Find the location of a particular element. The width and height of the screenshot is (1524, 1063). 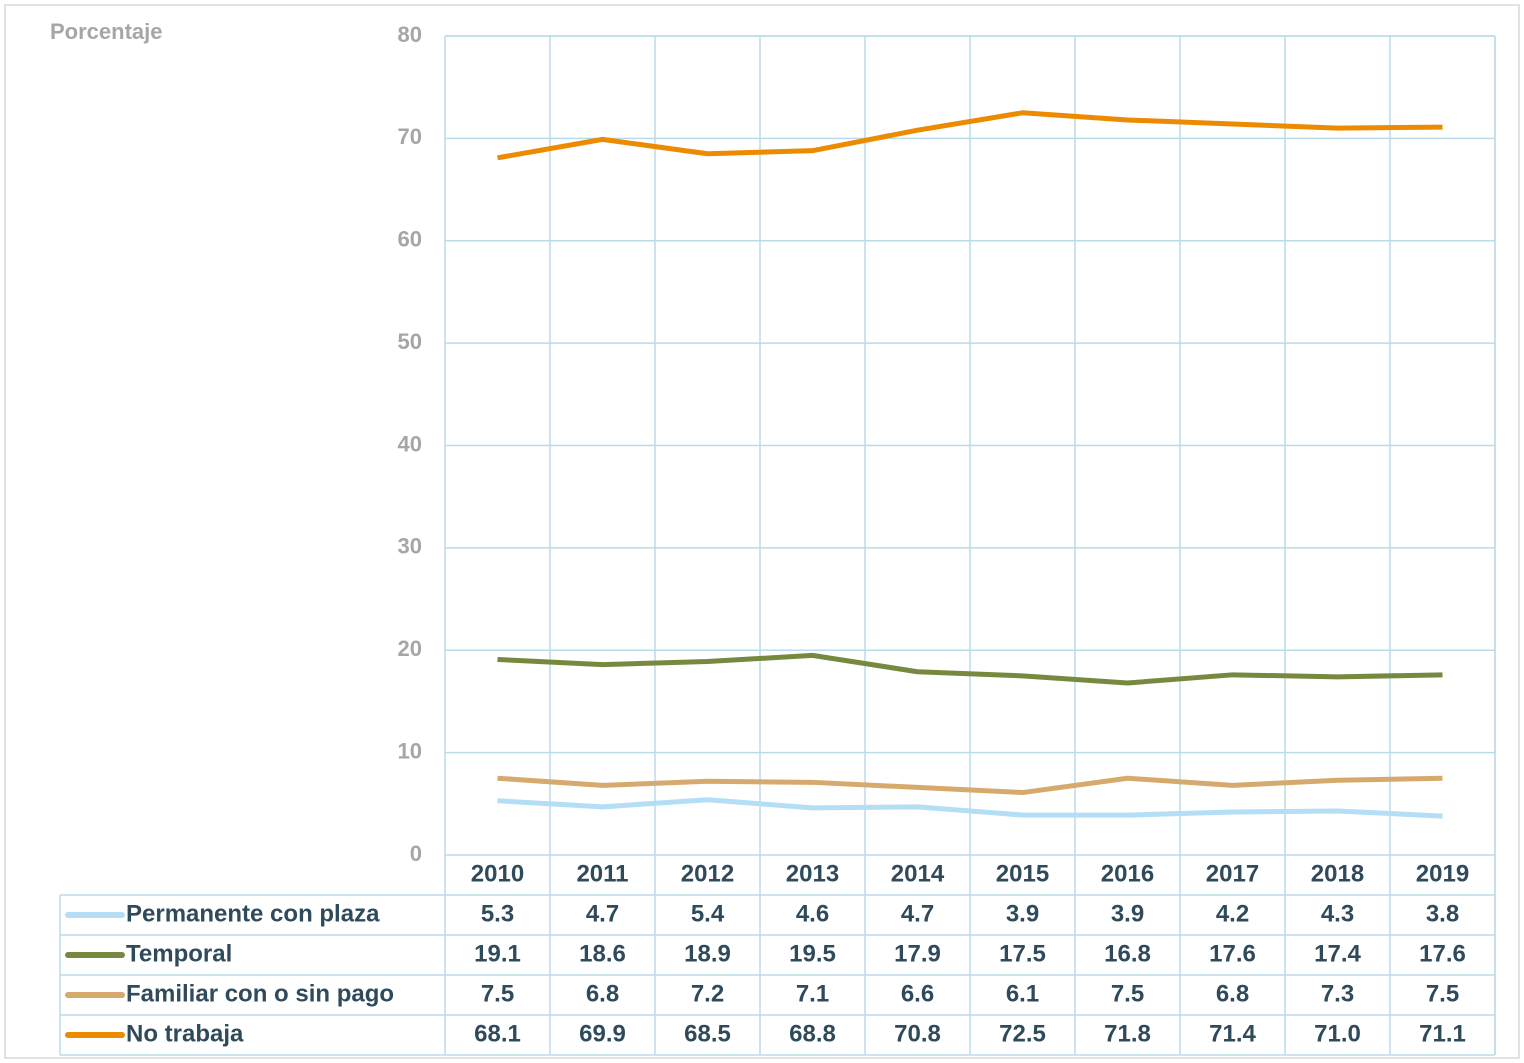

table-value: 71.0 is located at coordinates (1337, 1033).